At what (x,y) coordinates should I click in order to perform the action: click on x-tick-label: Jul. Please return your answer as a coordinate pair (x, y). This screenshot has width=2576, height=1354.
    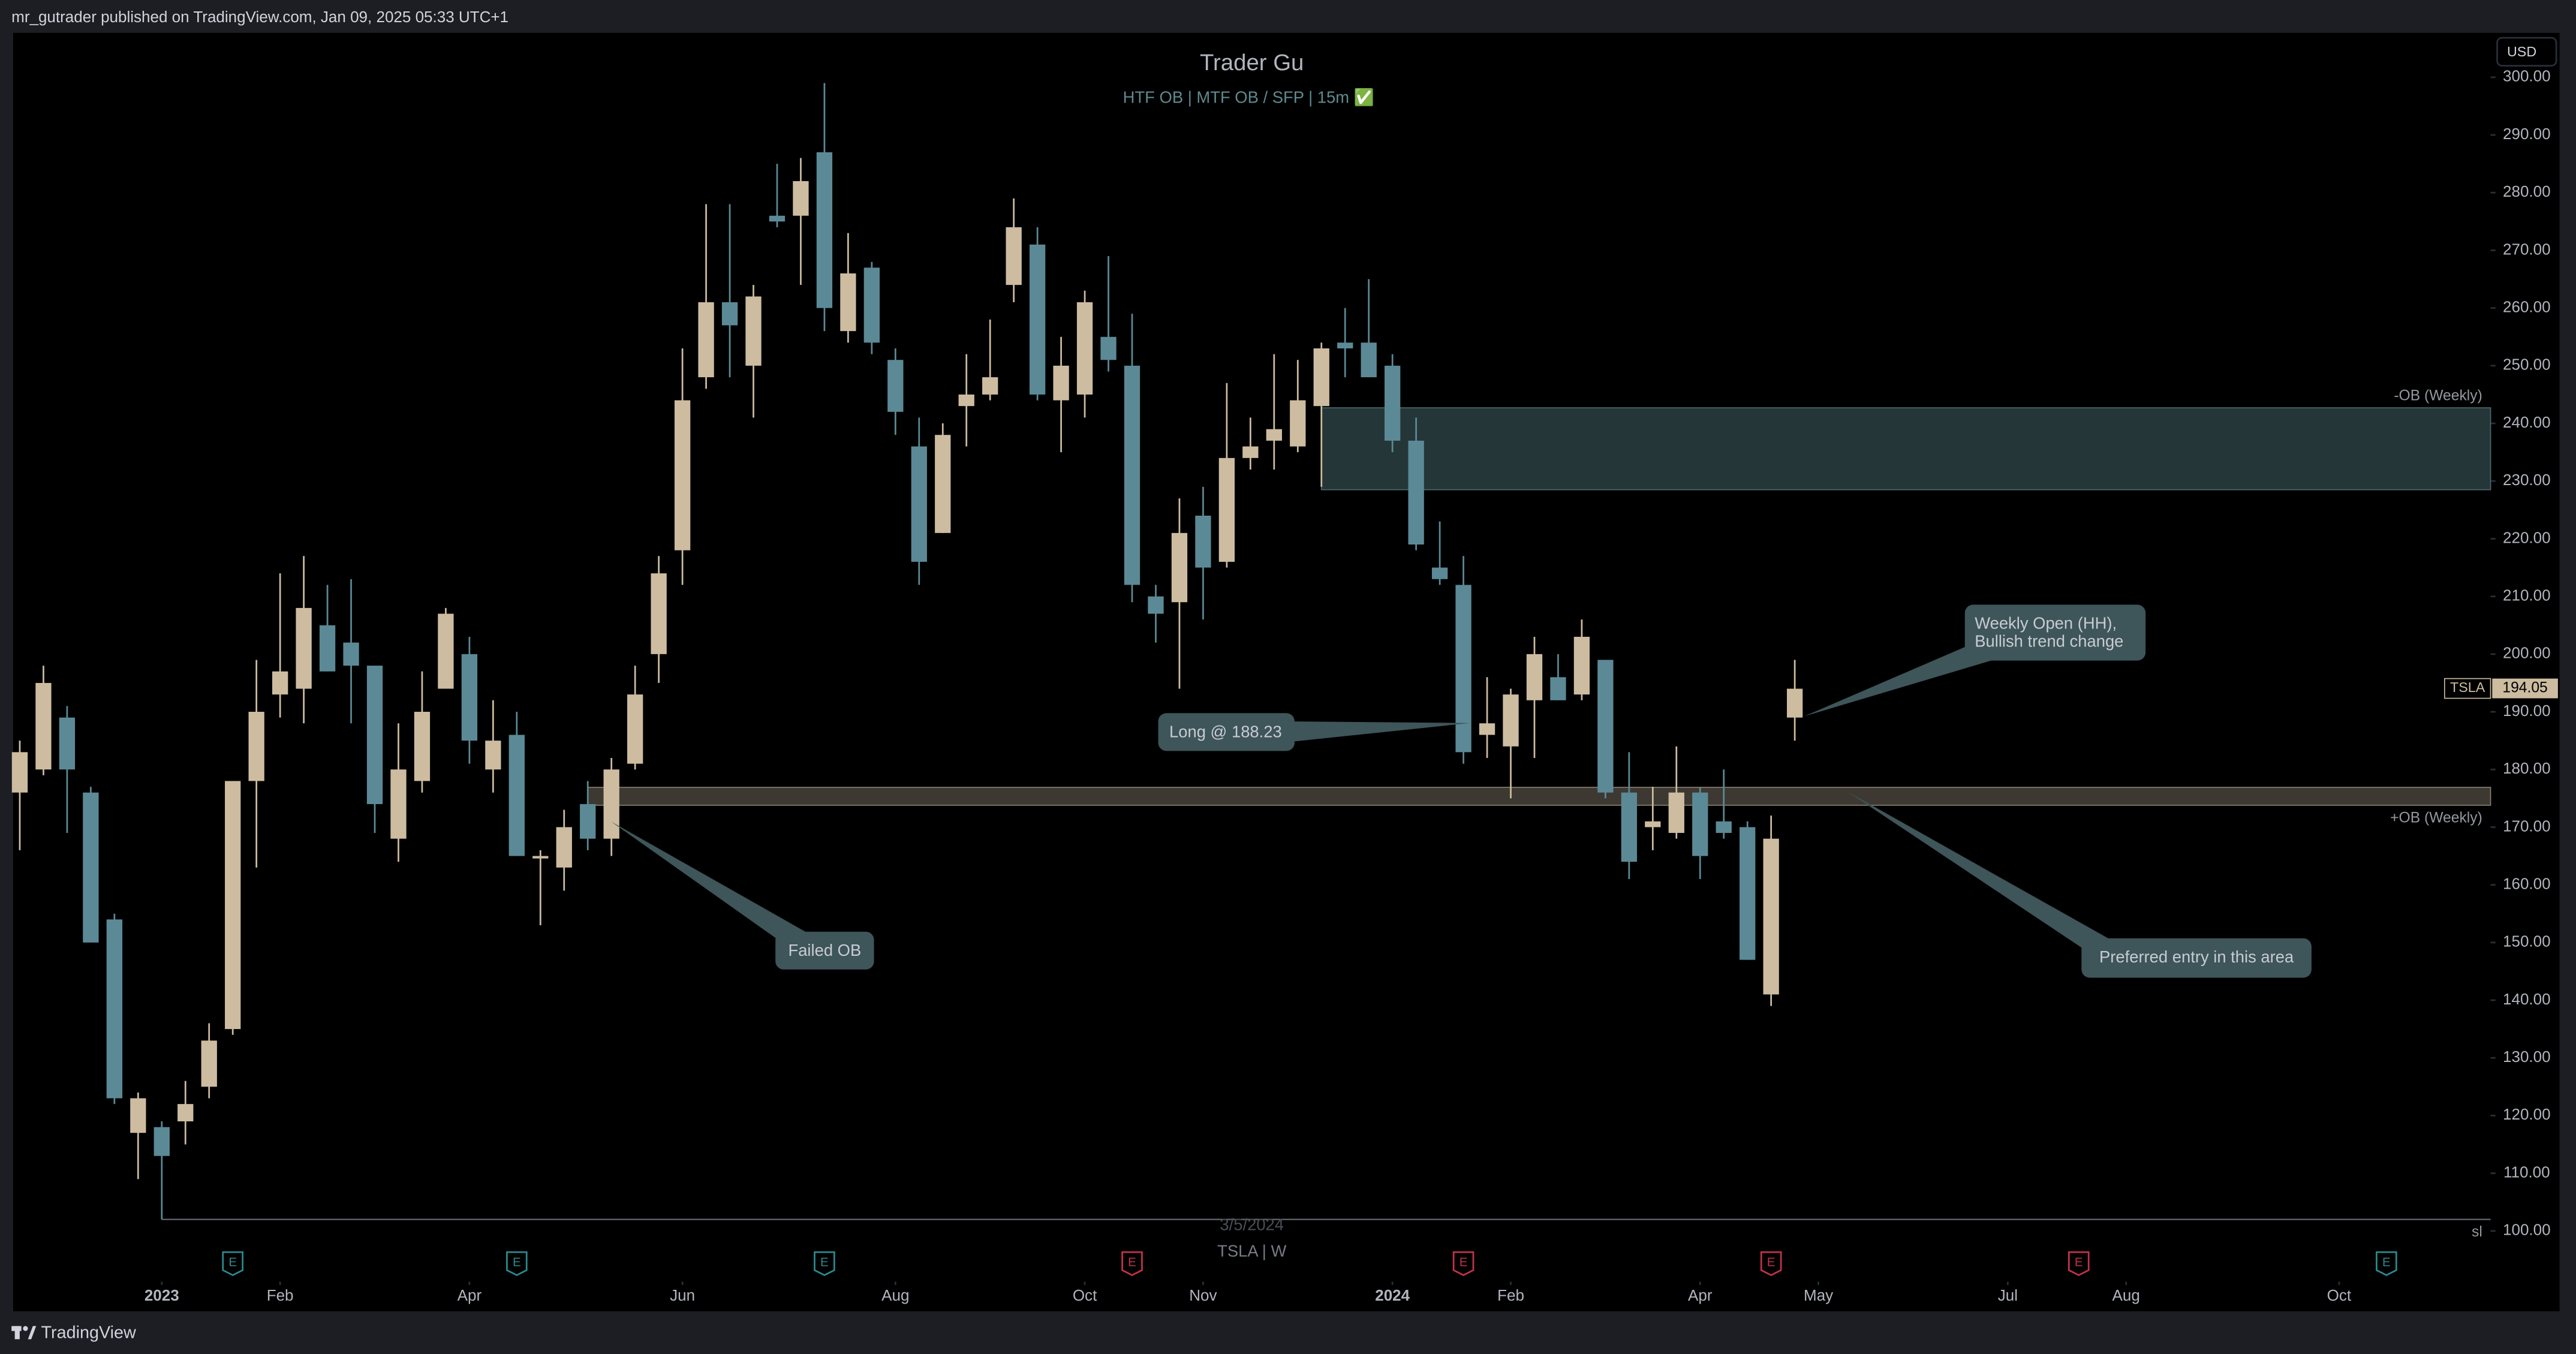
    Looking at the image, I should click on (2008, 1295).